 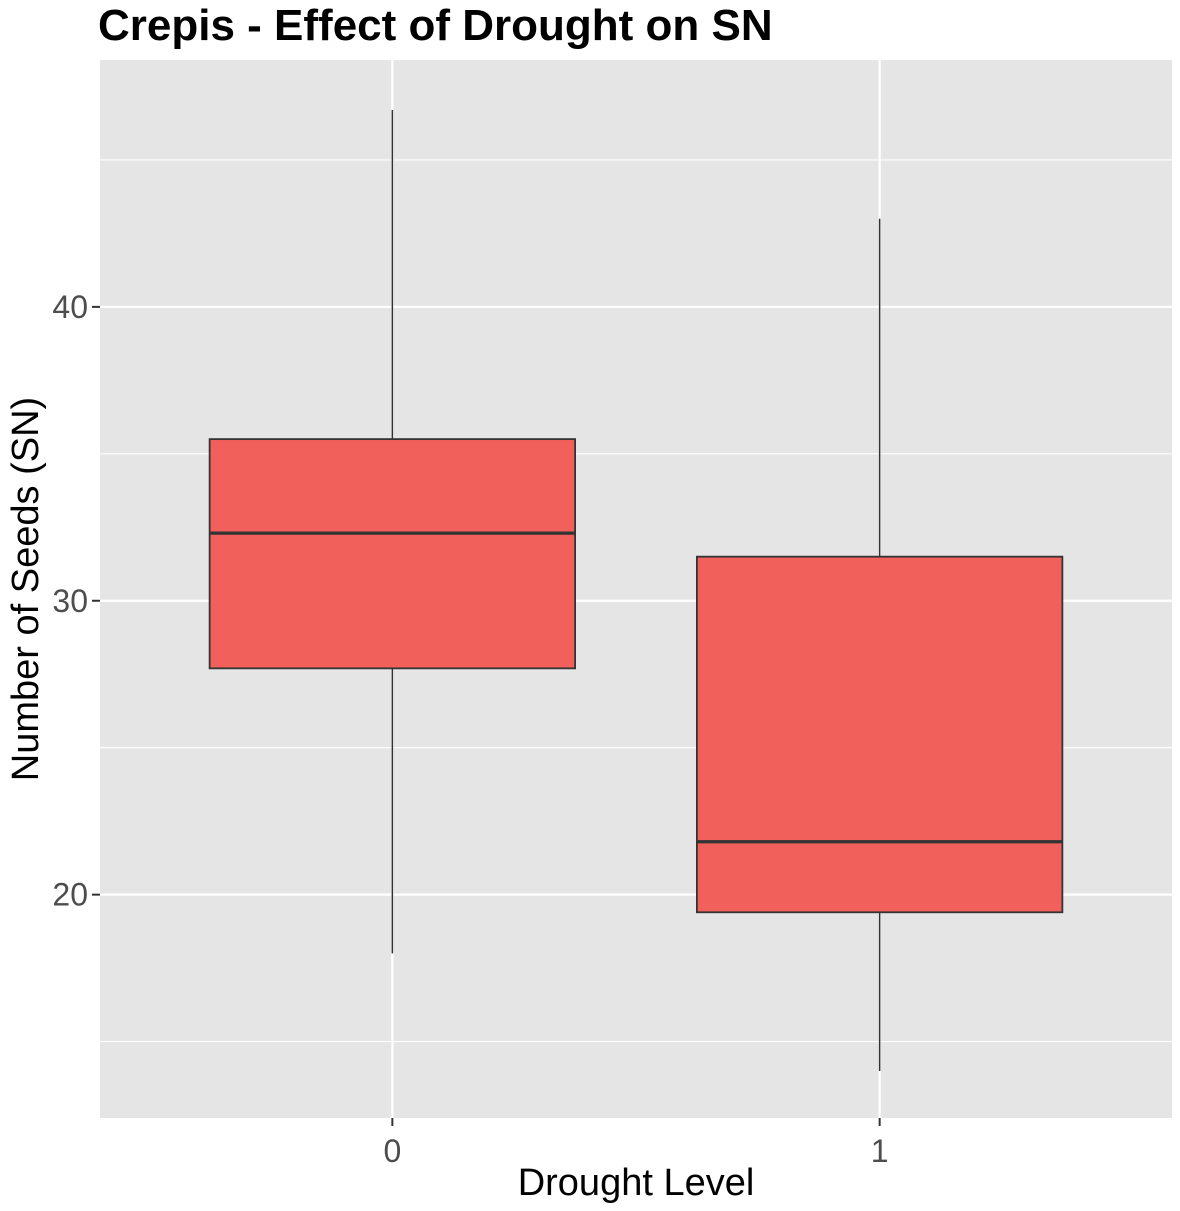 I want to click on y-tick-label: 30, so click(x=70, y=601).